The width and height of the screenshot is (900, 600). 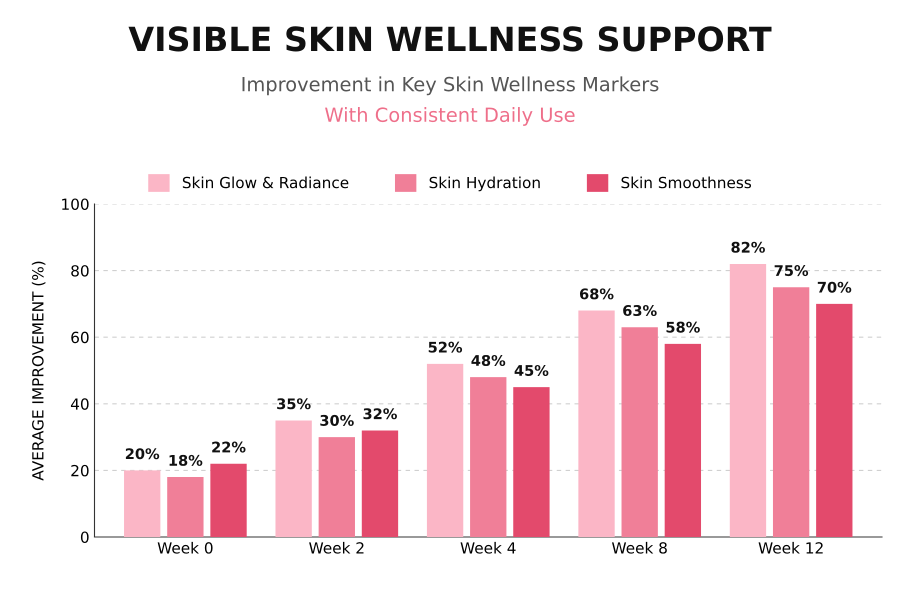 What do you see at coordinates (75, 204) in the screenshot?
I see `y-tick-label: 100` at bounding box center [75, 204].